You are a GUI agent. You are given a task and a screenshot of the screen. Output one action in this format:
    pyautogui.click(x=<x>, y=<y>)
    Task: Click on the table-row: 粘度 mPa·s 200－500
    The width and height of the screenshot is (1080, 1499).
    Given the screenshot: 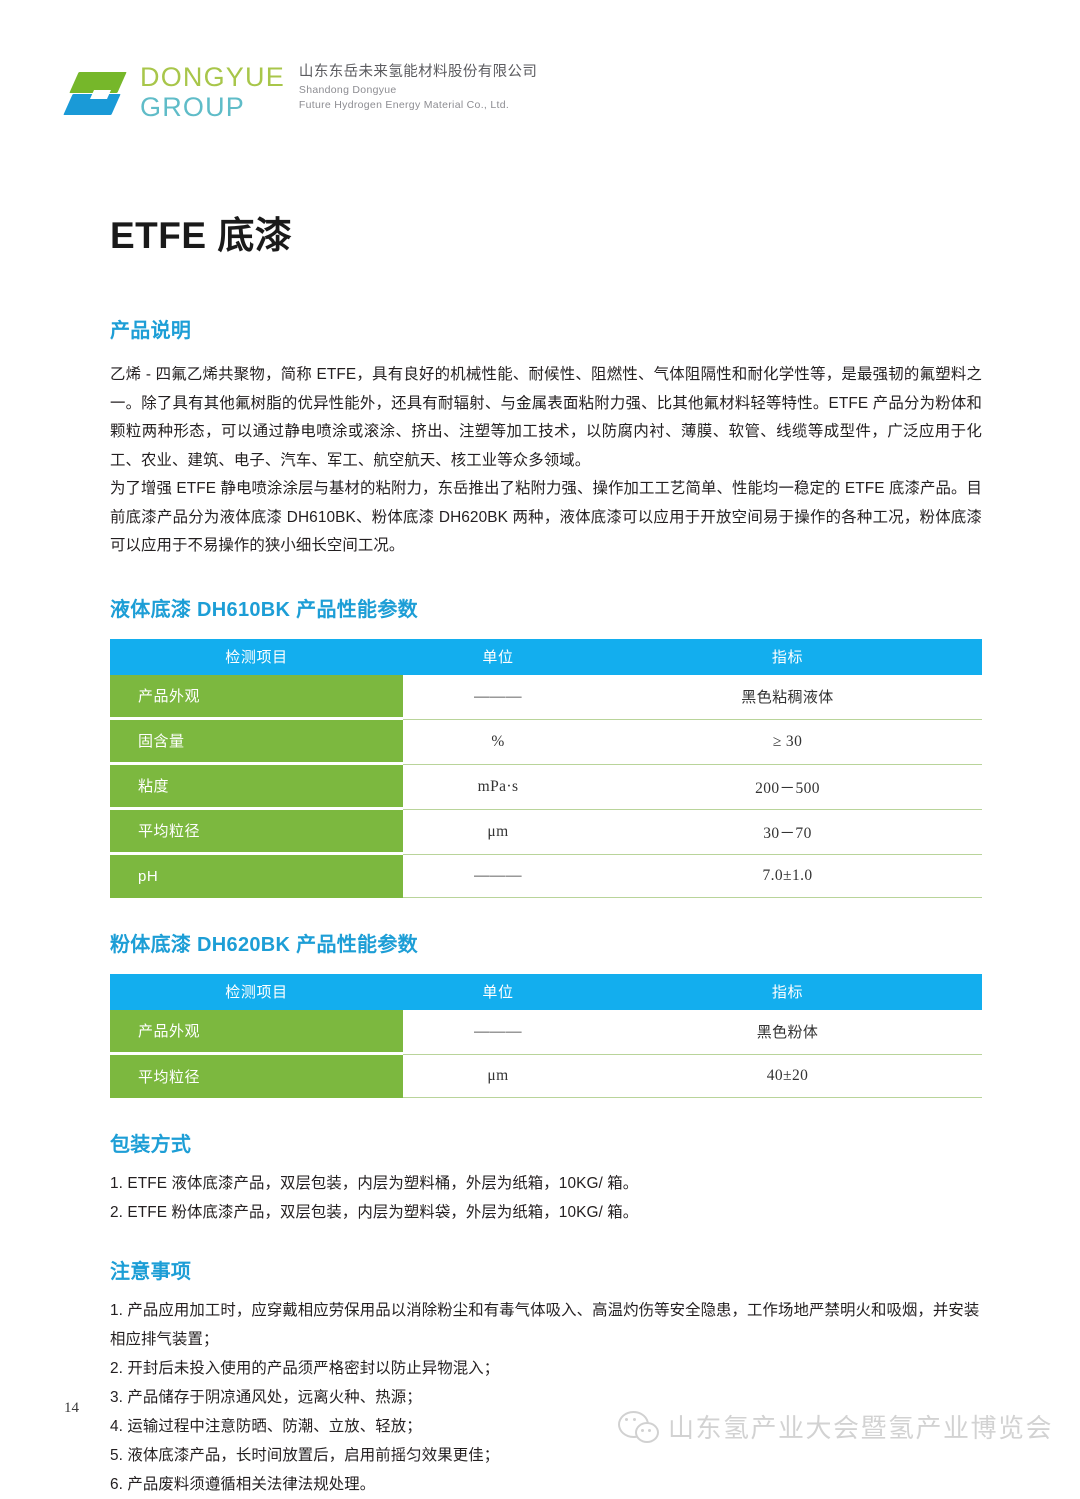 What is the action you would take?
    pyautogui.click(x=546, y=787)
    